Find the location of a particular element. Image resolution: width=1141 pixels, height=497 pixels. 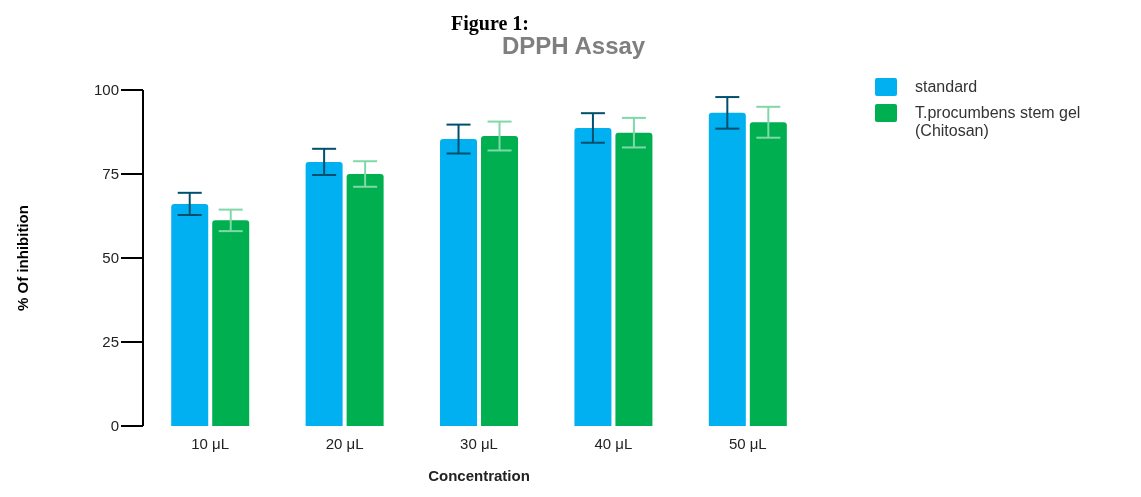

x-tick-label: 20 μL is located at coordinates (344, 443).